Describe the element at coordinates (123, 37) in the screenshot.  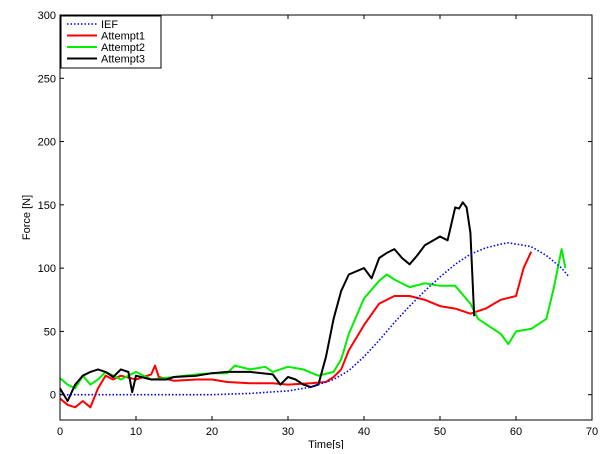
I see `legend-label: Attempt1` at that location.